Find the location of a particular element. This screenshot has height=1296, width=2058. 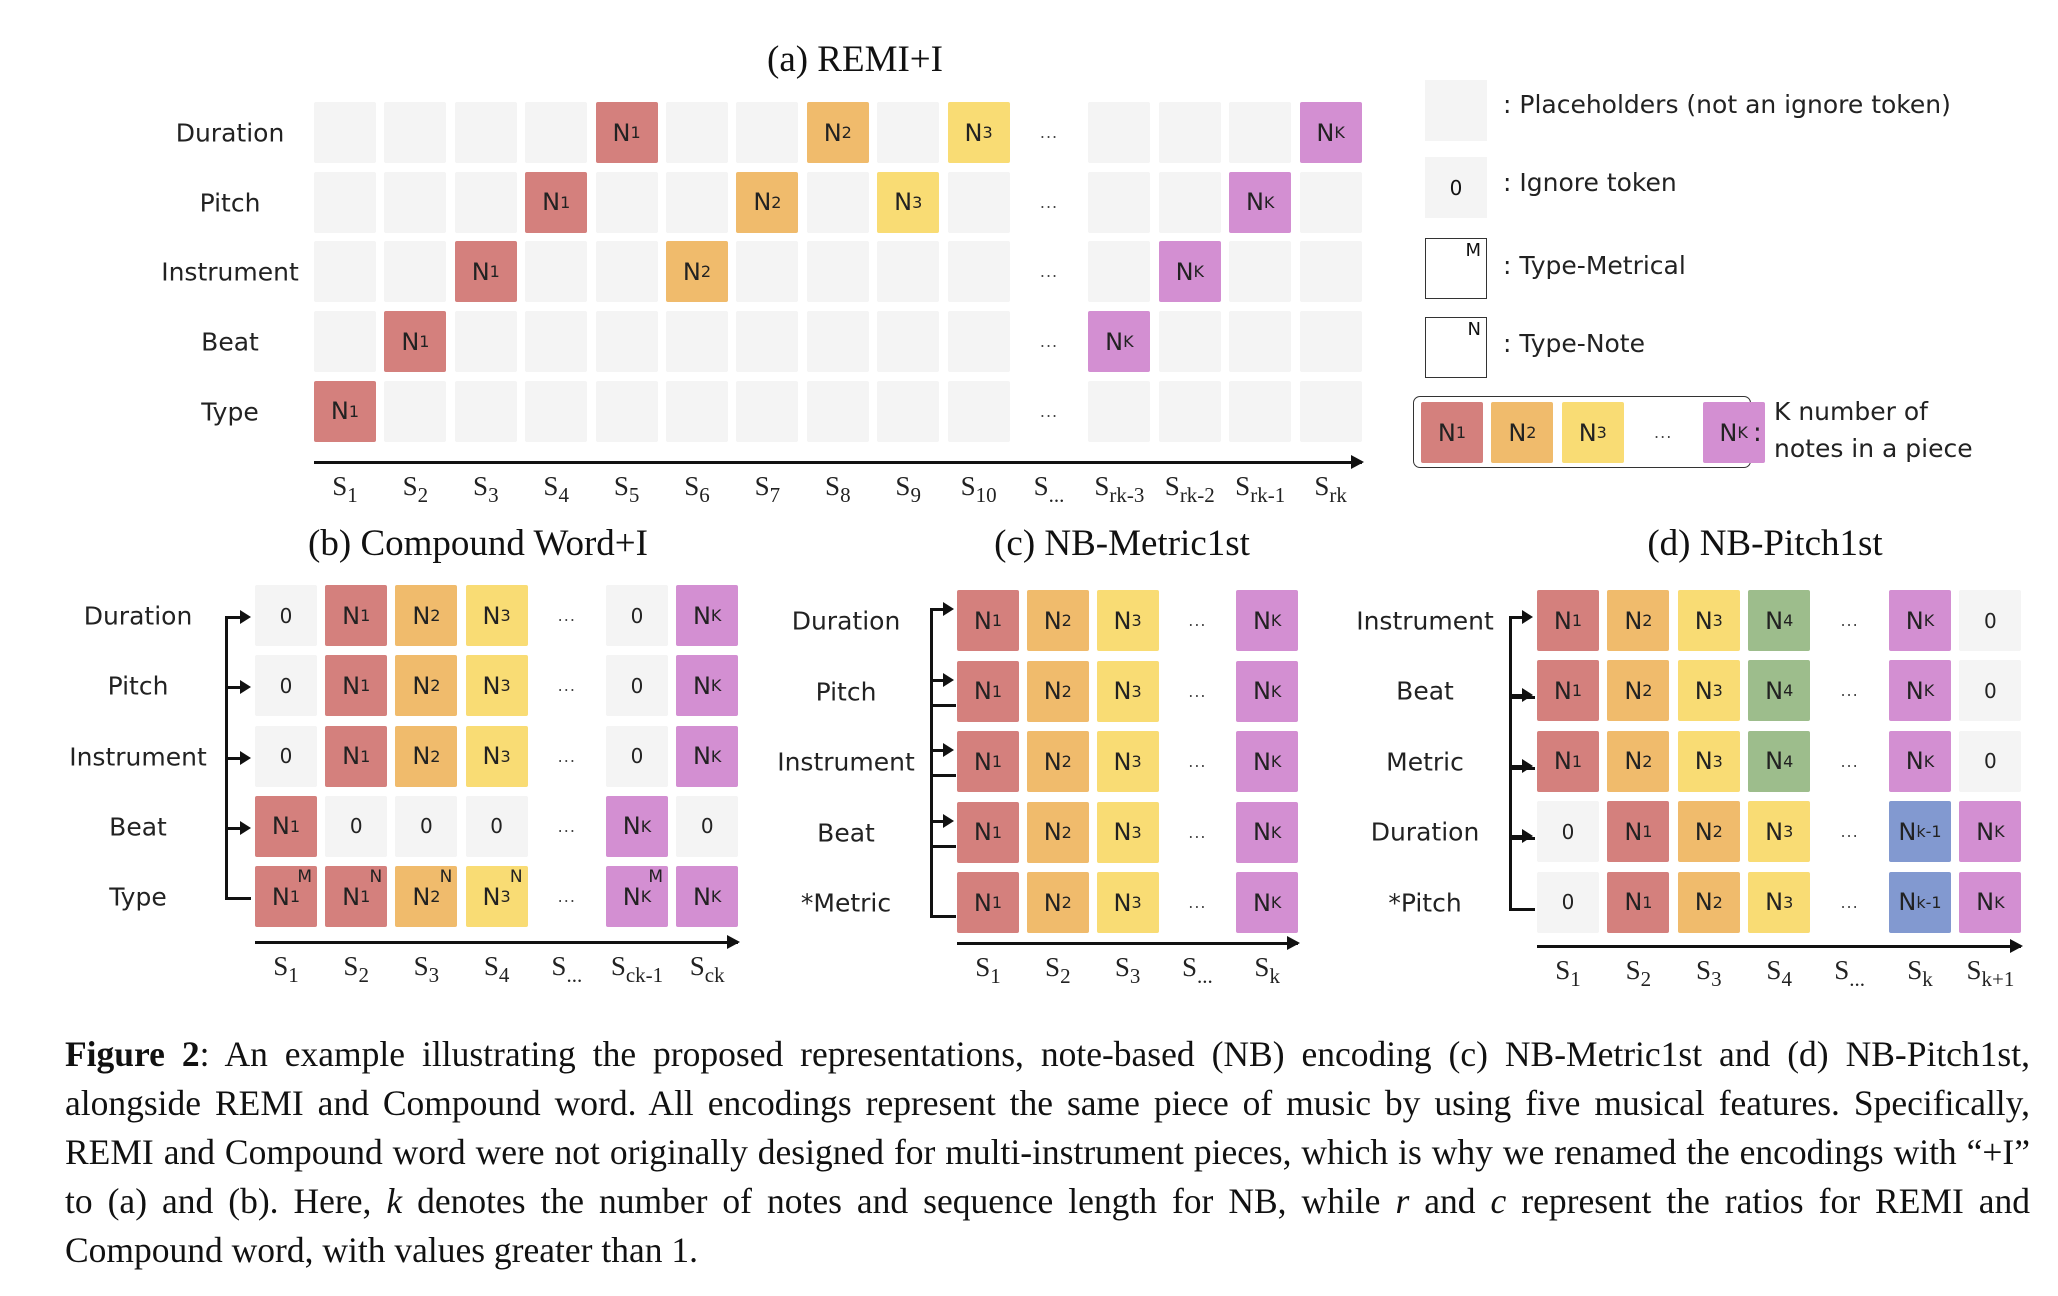

row-label: *Metric is located at coordinates (846, 903).